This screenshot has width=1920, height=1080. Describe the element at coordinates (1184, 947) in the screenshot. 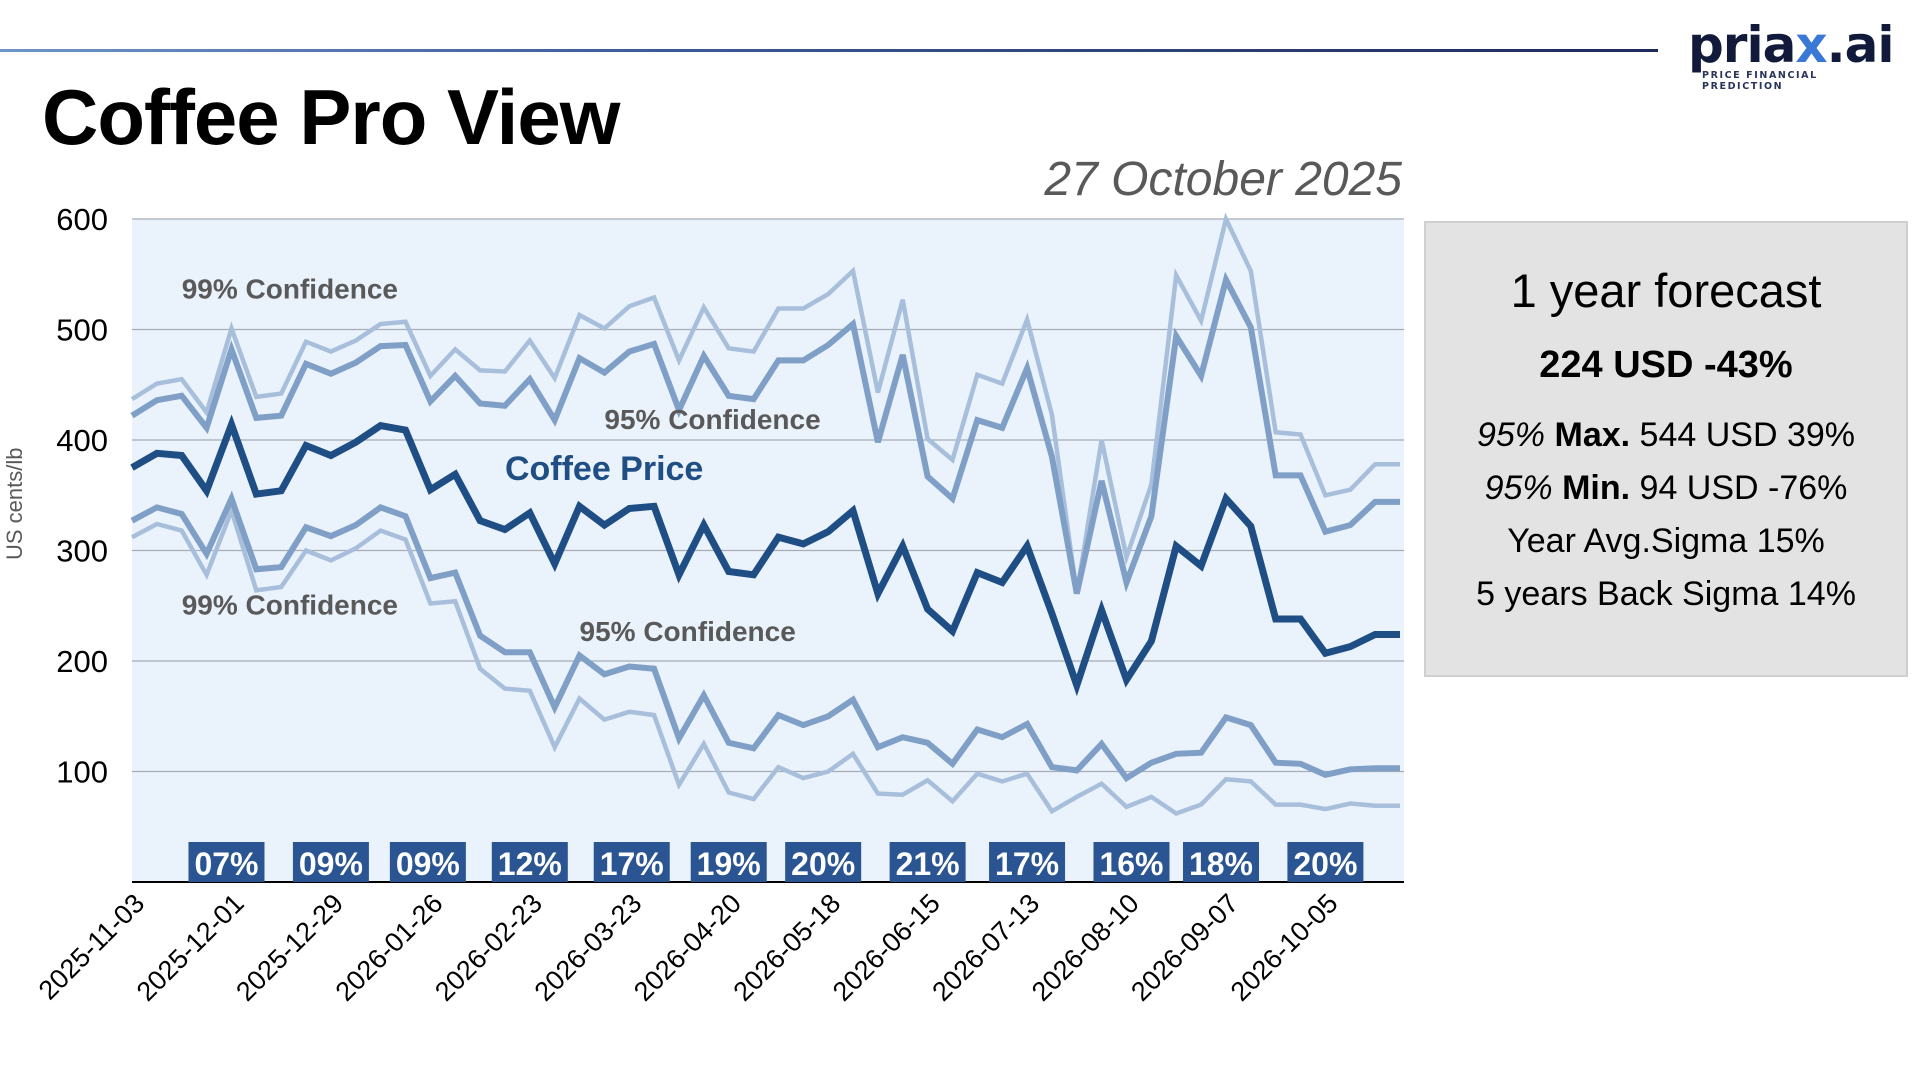

I see `x-tick-label: 2026-09-07` at that location.